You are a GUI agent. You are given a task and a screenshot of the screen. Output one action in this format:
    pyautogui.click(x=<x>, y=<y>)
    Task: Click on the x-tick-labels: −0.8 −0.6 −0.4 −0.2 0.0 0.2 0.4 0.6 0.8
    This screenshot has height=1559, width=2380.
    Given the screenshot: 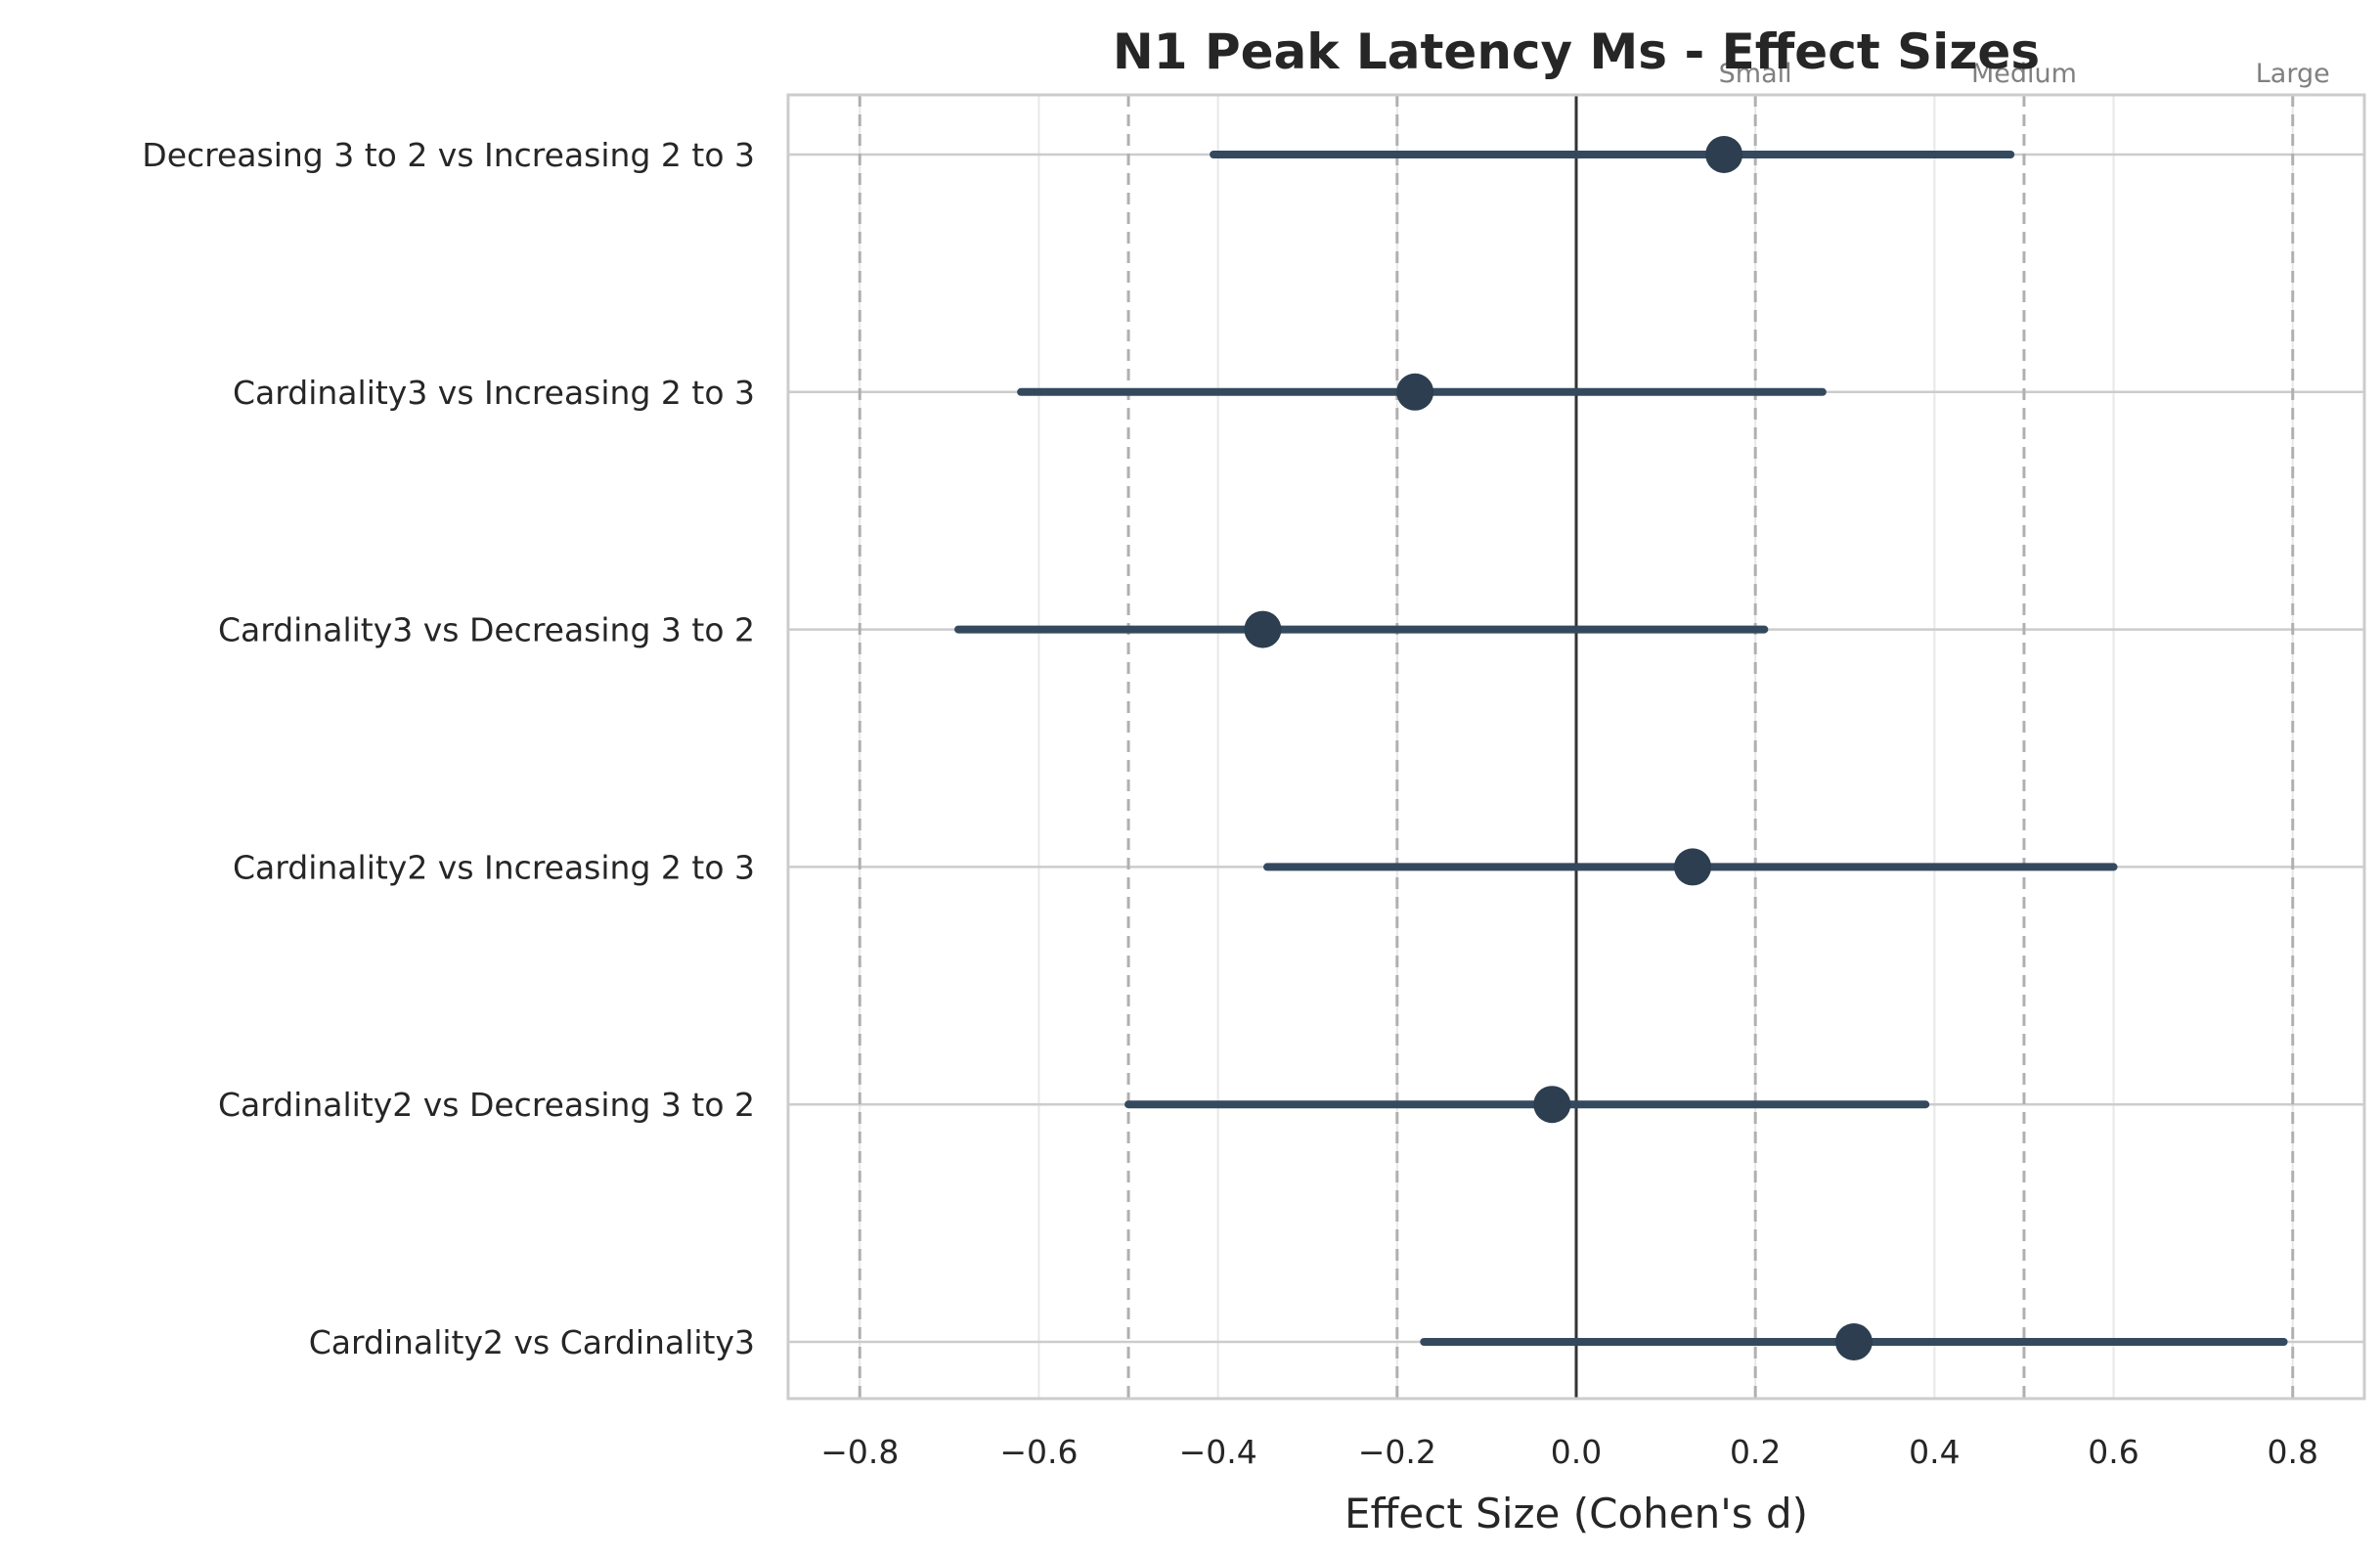 What is the action you would take?
    pyautogui.click(x=1569, y=1452)
    